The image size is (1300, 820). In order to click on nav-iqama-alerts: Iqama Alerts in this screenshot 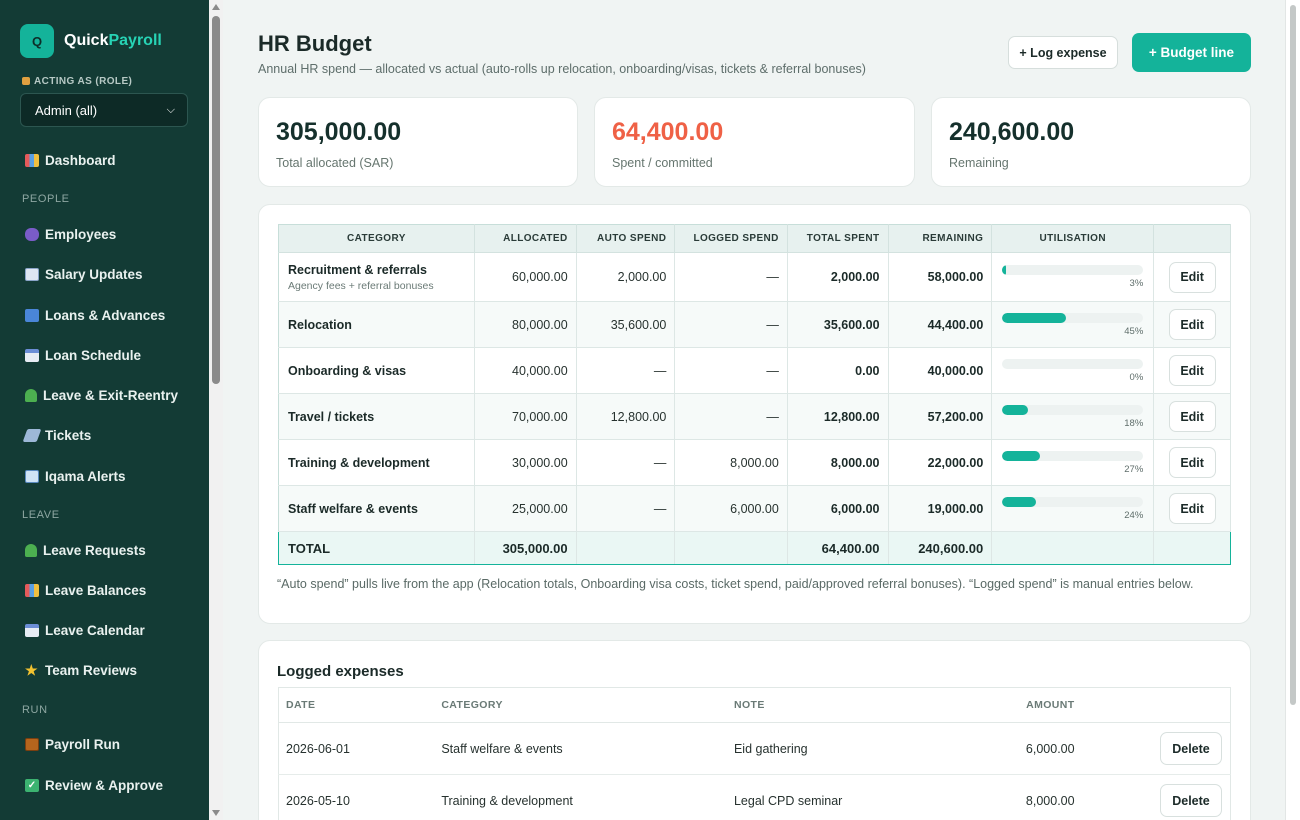, I will do `click(75, 476)`.